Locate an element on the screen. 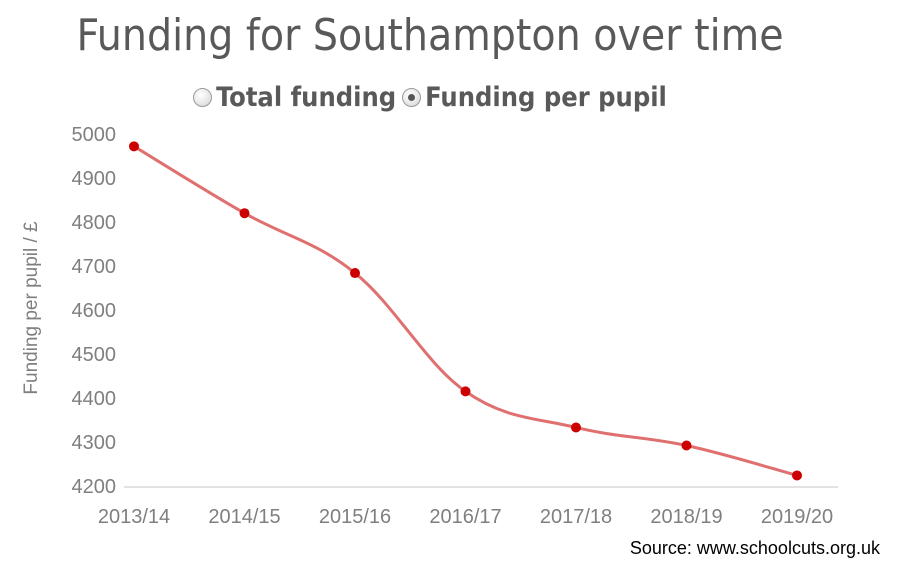  y-tick-label: 4500 is located at coordinates (94, 355).